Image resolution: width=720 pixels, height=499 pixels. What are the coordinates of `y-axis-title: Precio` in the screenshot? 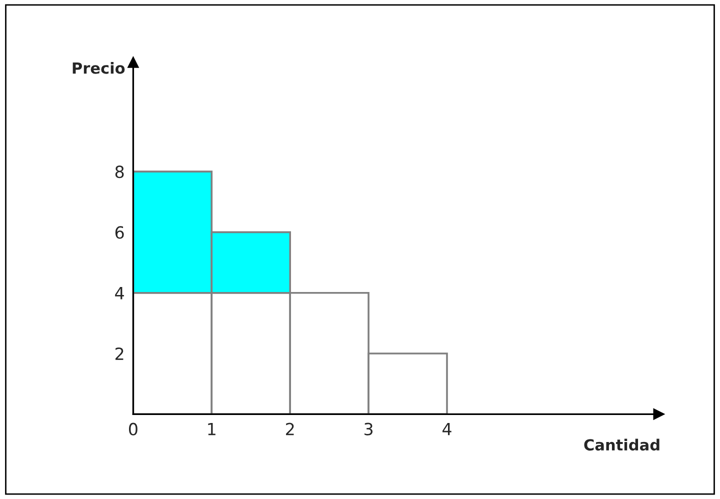 It's located at (98, 68).